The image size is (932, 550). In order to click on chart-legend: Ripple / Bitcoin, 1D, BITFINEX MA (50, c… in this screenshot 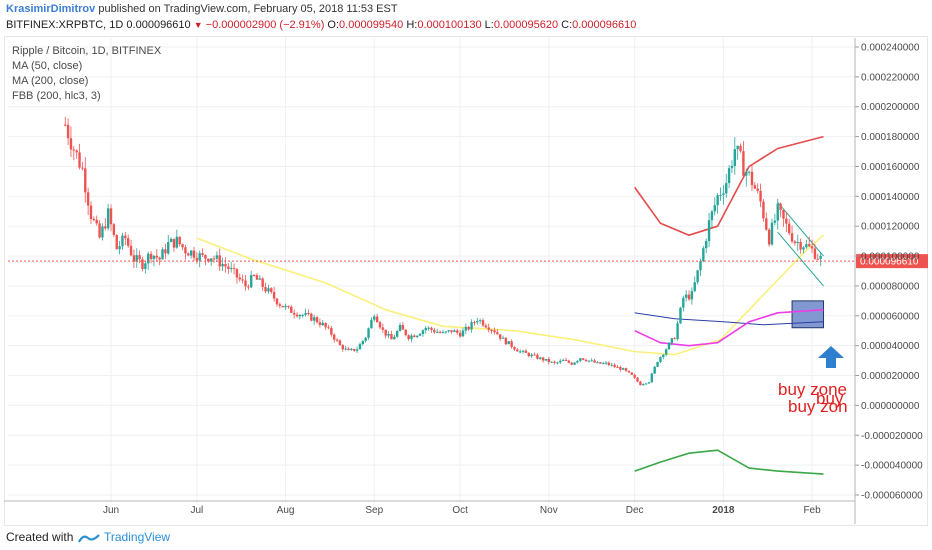, I will do `click(86, 74)`.